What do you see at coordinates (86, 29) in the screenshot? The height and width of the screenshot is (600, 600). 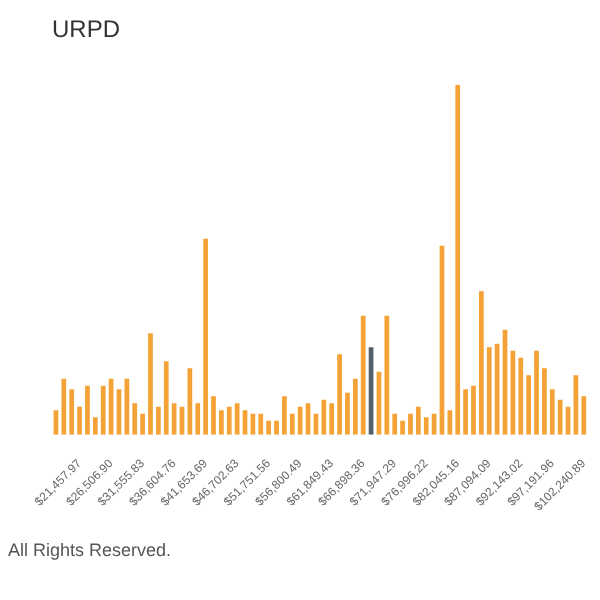 I see `chart-title: URPD` at bounding box center [86, 29].